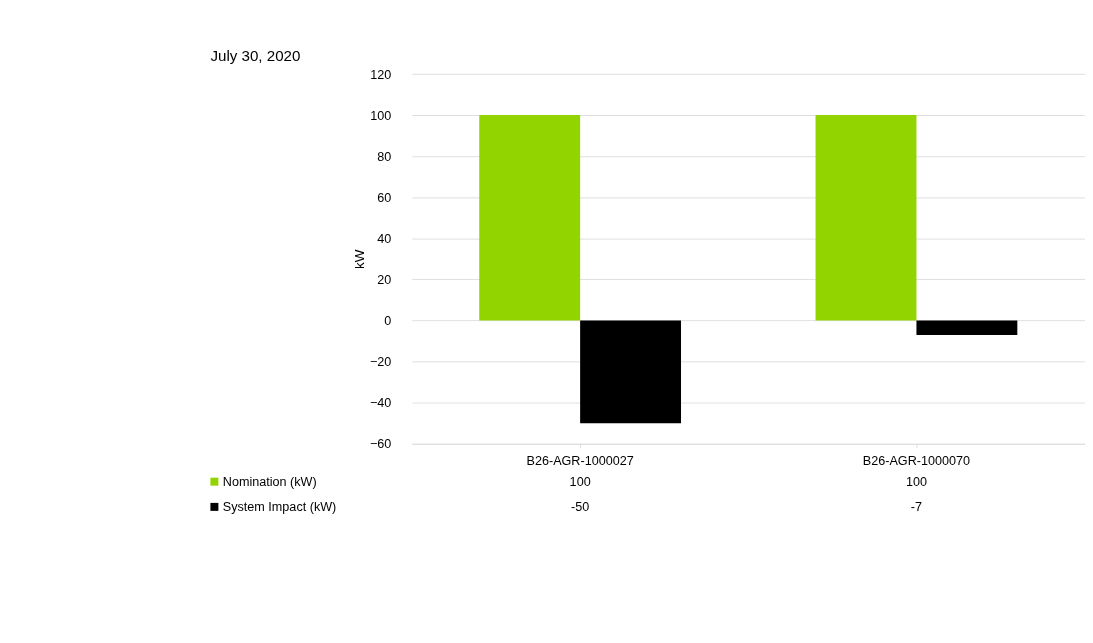  Describe the element at coordinates (269, 481) in the screenshot. I see `legend-label: Nomination (kW)` at that location.